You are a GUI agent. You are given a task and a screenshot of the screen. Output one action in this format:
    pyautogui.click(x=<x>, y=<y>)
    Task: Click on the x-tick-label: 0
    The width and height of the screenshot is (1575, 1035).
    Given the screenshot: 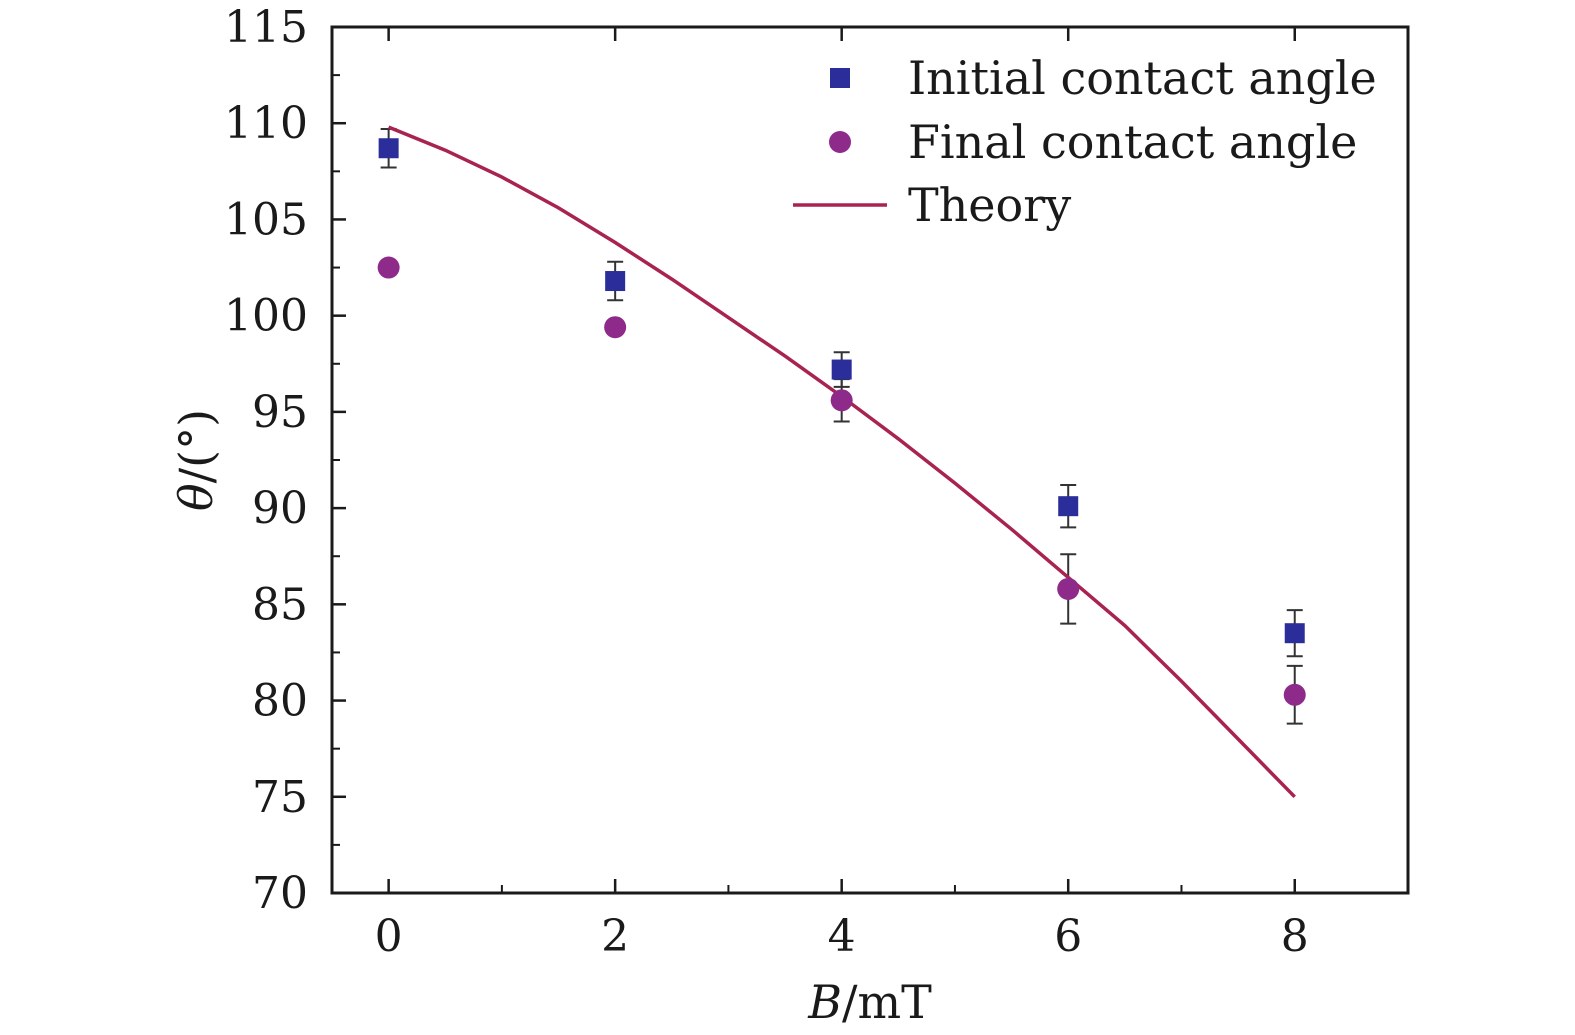 What is the action you would take?
    pyautogui.click(x=389, y=936)
    